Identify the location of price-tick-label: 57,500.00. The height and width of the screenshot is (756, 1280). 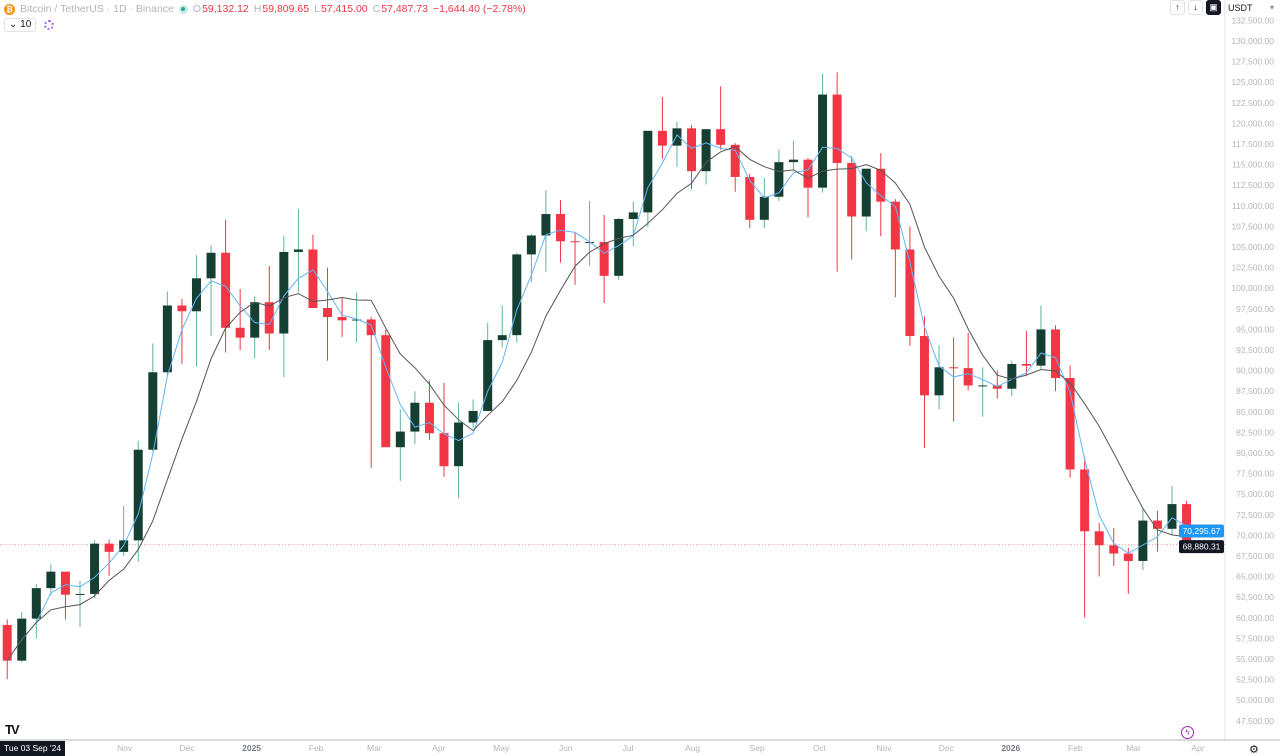
(1255, 638).